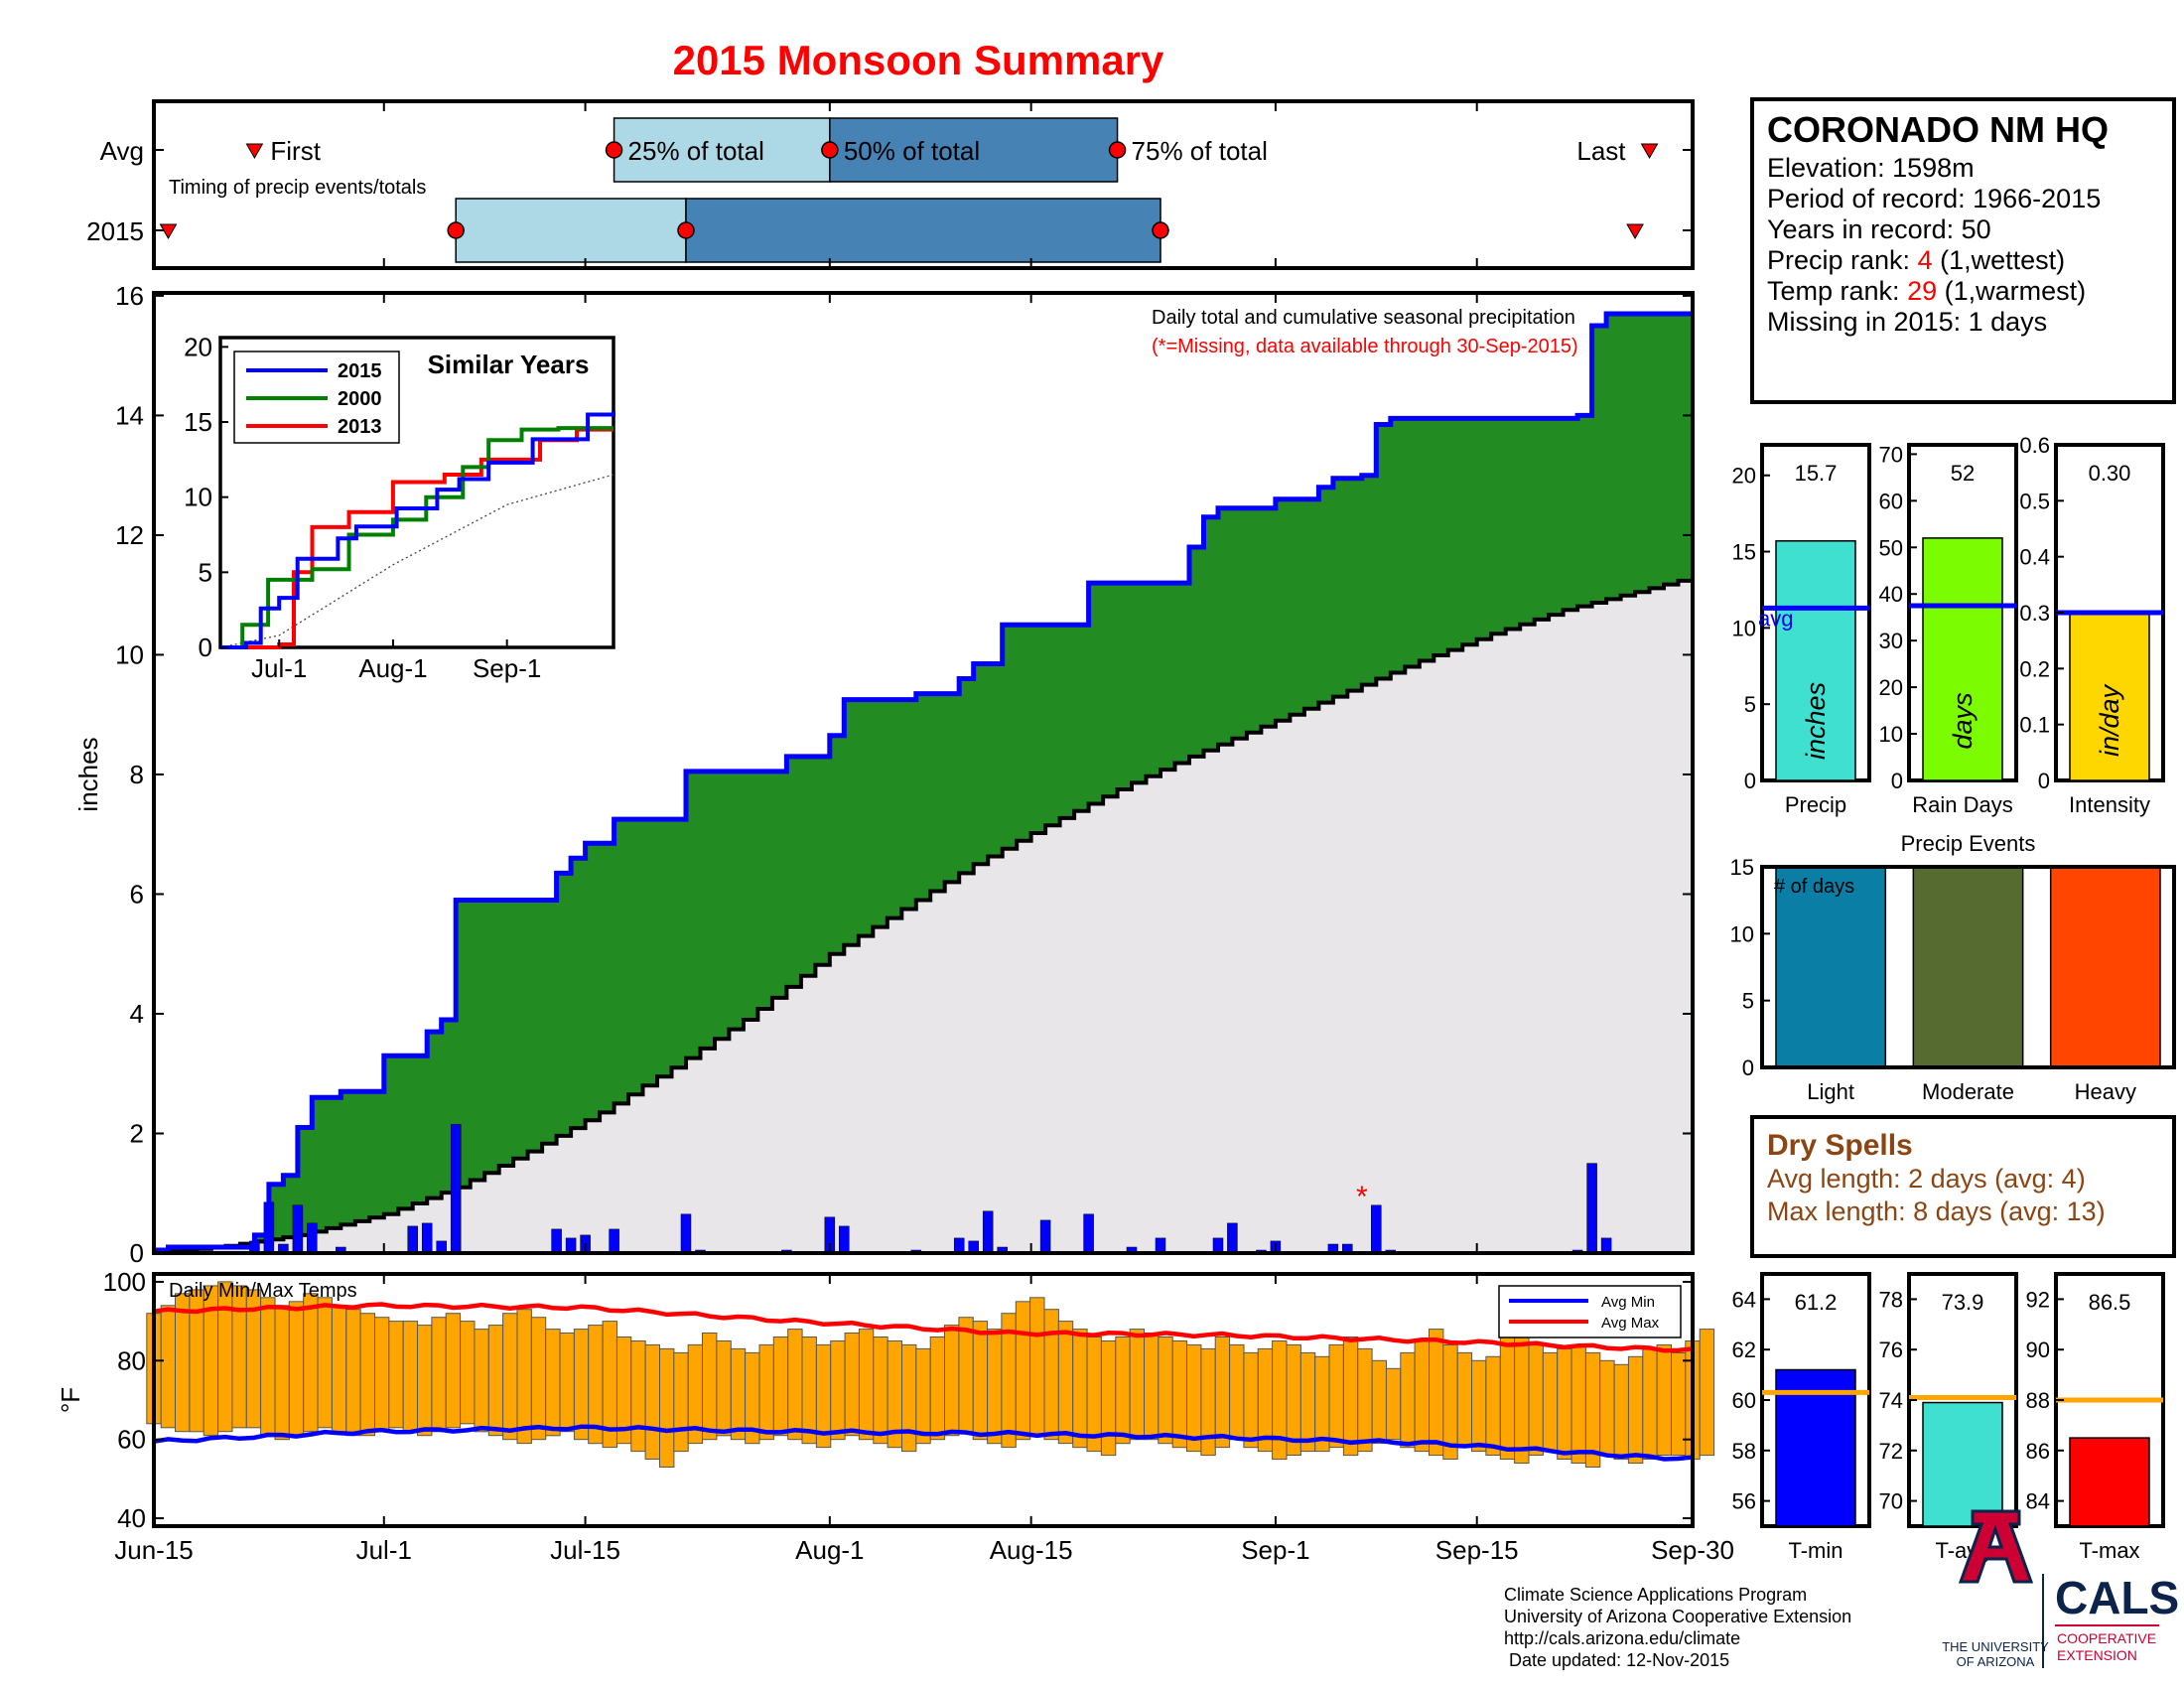 Image resolution: width=2184 pixels, height=1688 pixels. Describe the element at coordinates (295, 151) in the screenshot. I see `timing-first-label: First` at that location.